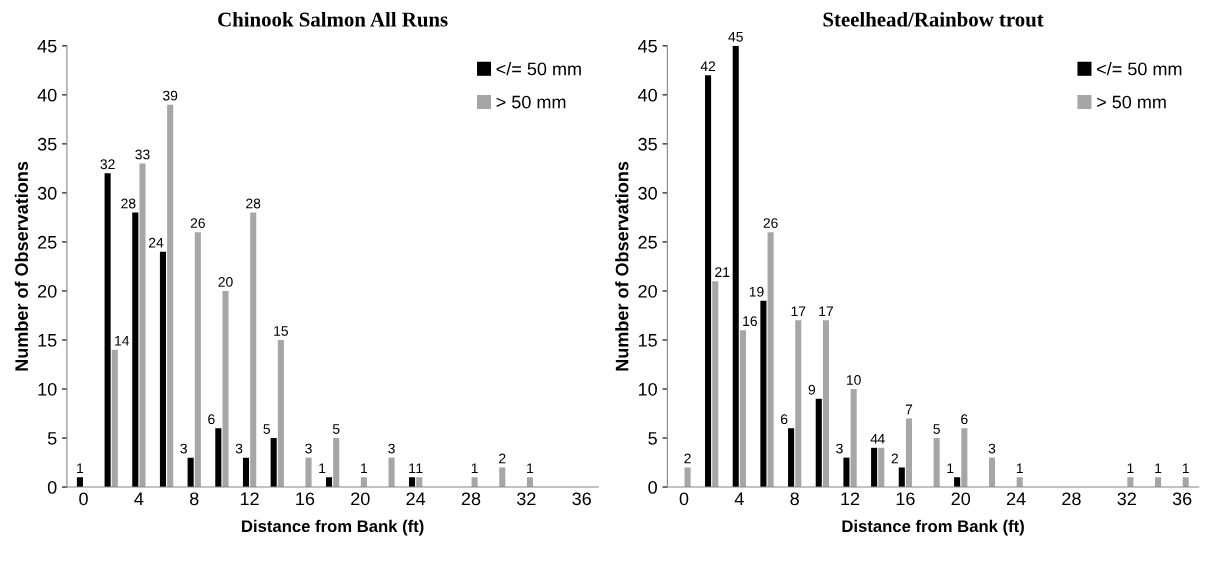  I want to click on x-axis-title: Distance from Bank (ft), so click(333, 527).